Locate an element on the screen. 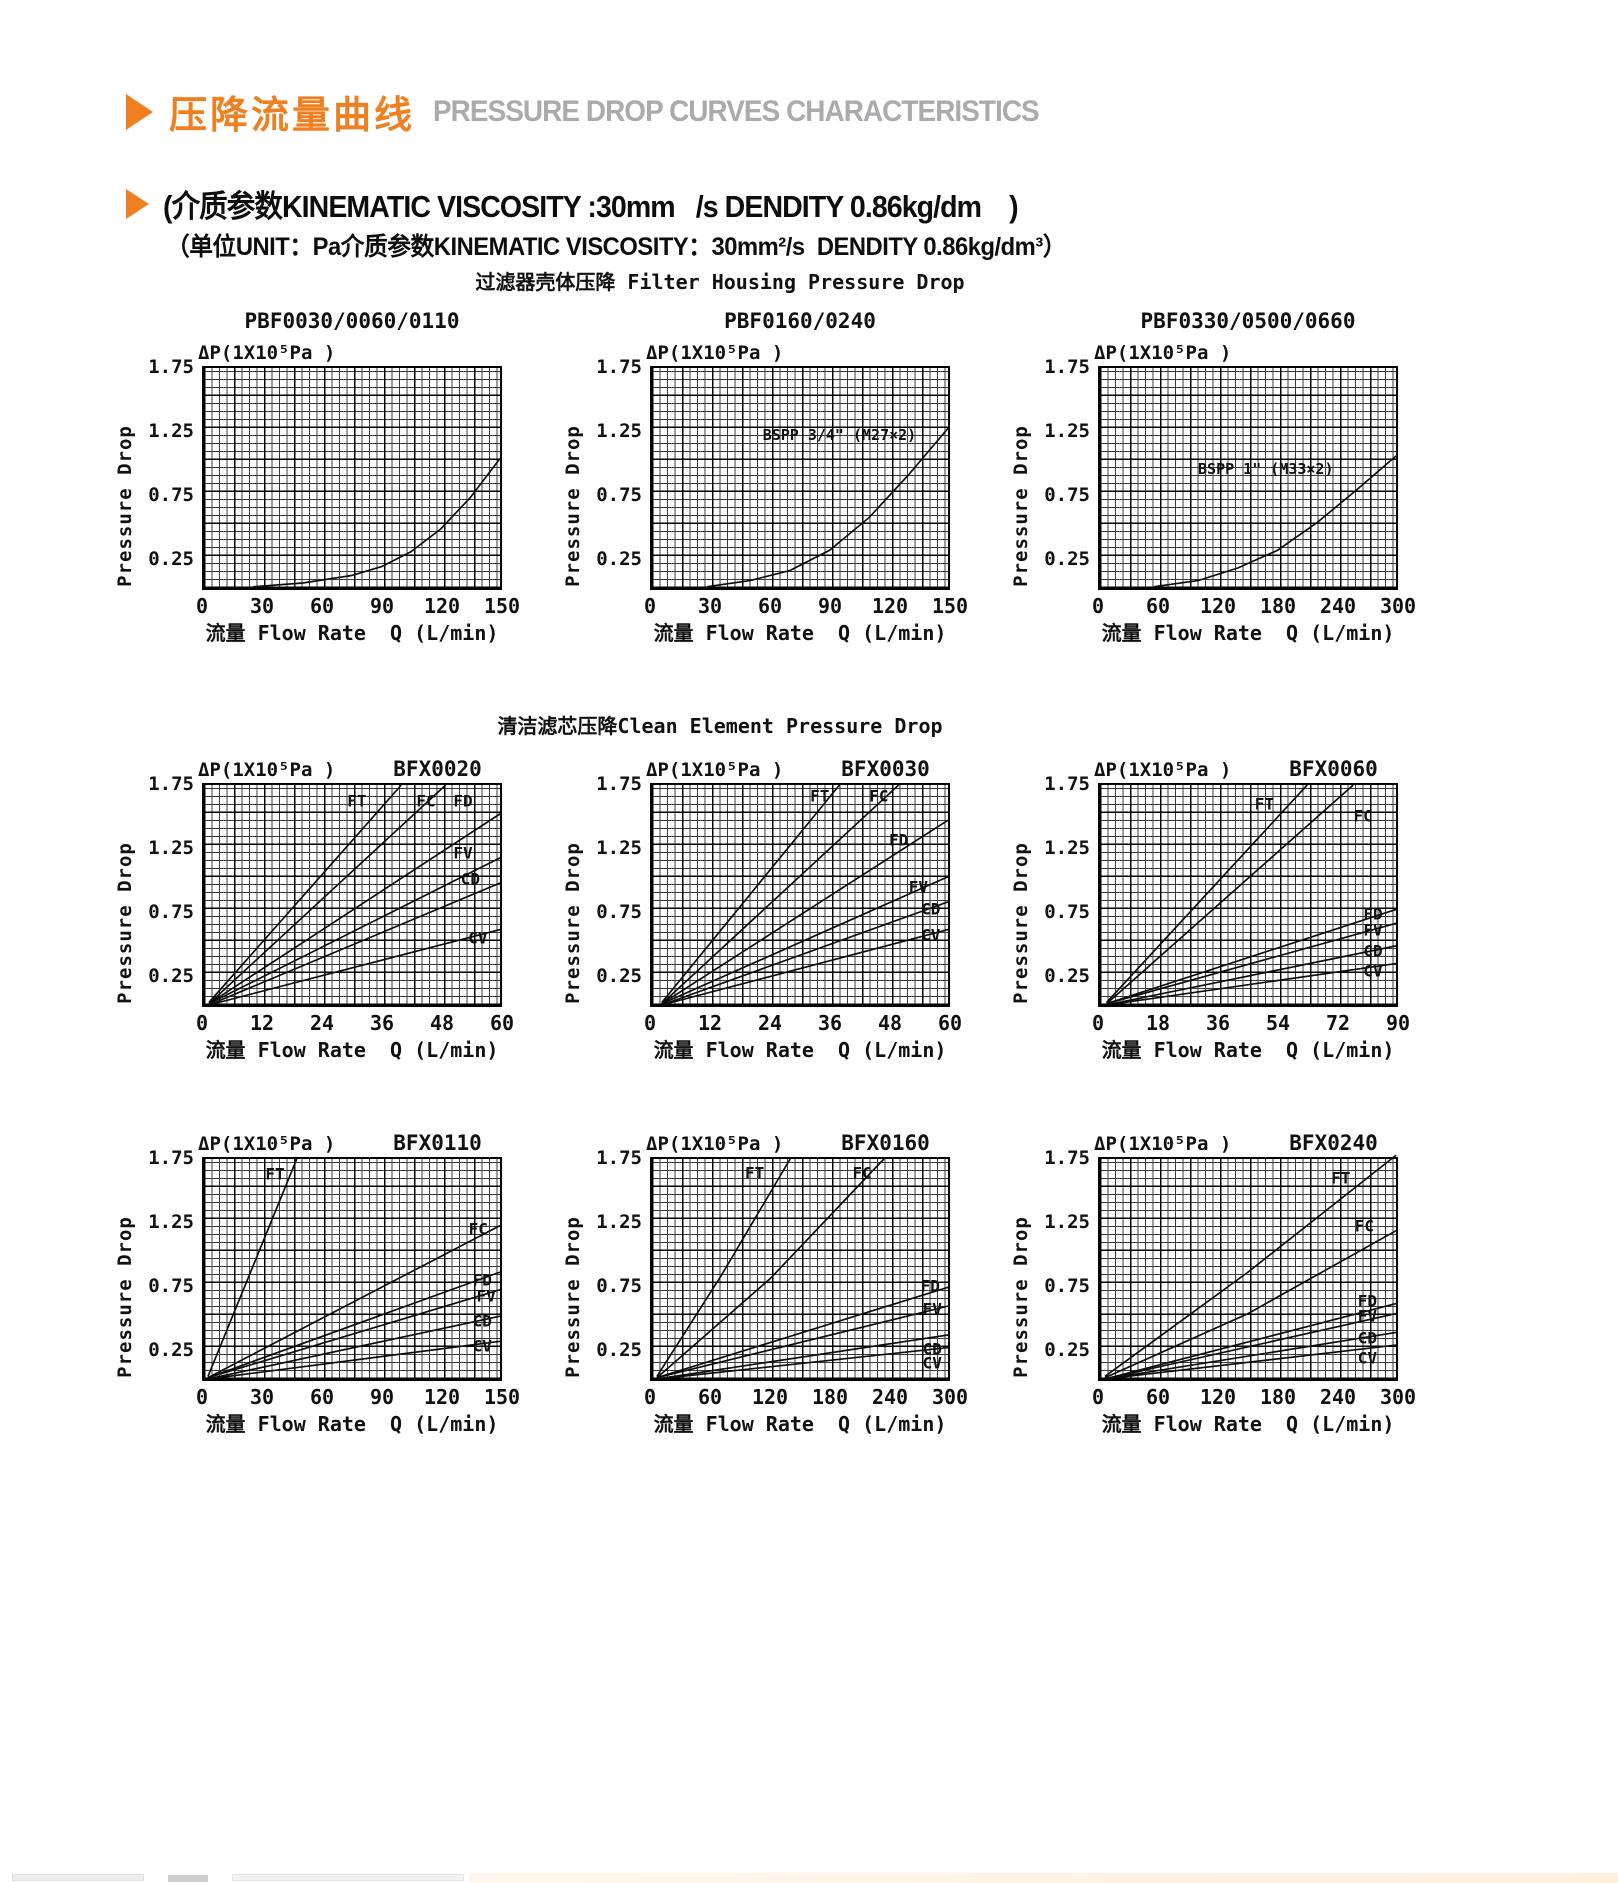 This screenshot has height=1883, width=1618. curves-svg is located at coordinates (1250, 1267).